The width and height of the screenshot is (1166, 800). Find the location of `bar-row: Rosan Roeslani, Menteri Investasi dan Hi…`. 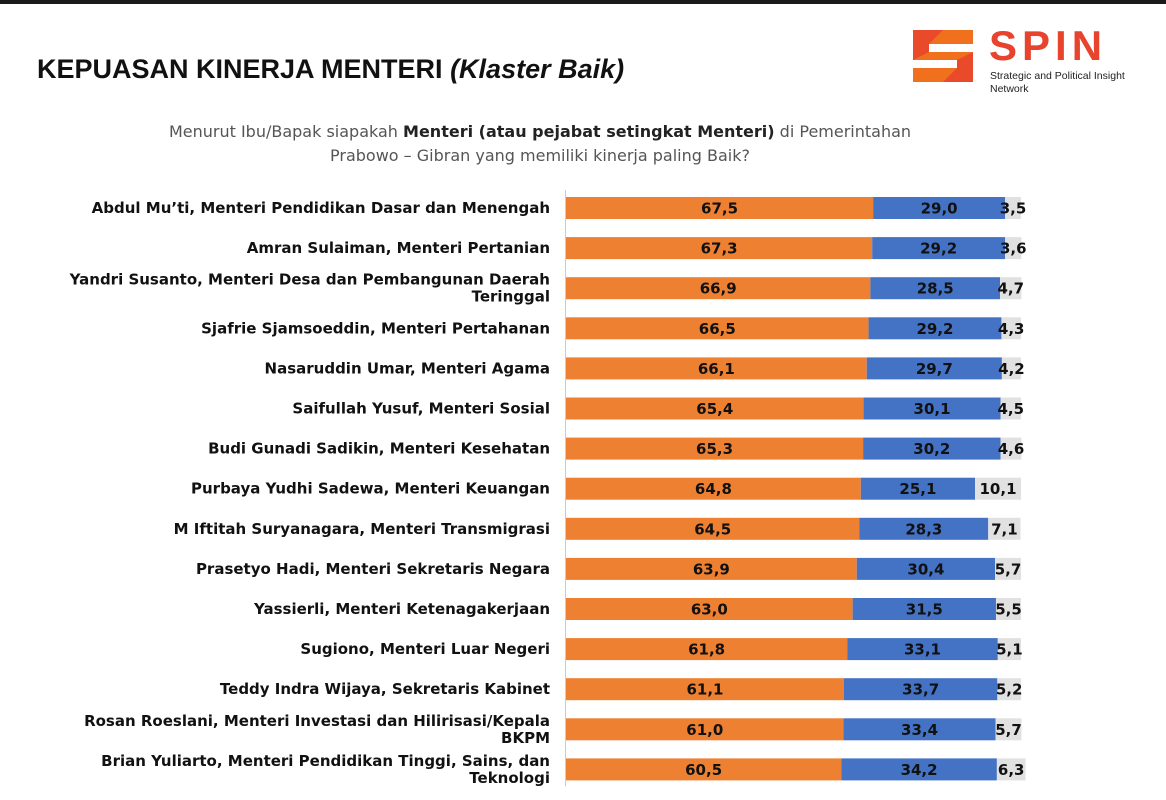

bar-row: Rosan Roeslani, Menteri Investasi dan Hi… is located at coordinates (553, 729).